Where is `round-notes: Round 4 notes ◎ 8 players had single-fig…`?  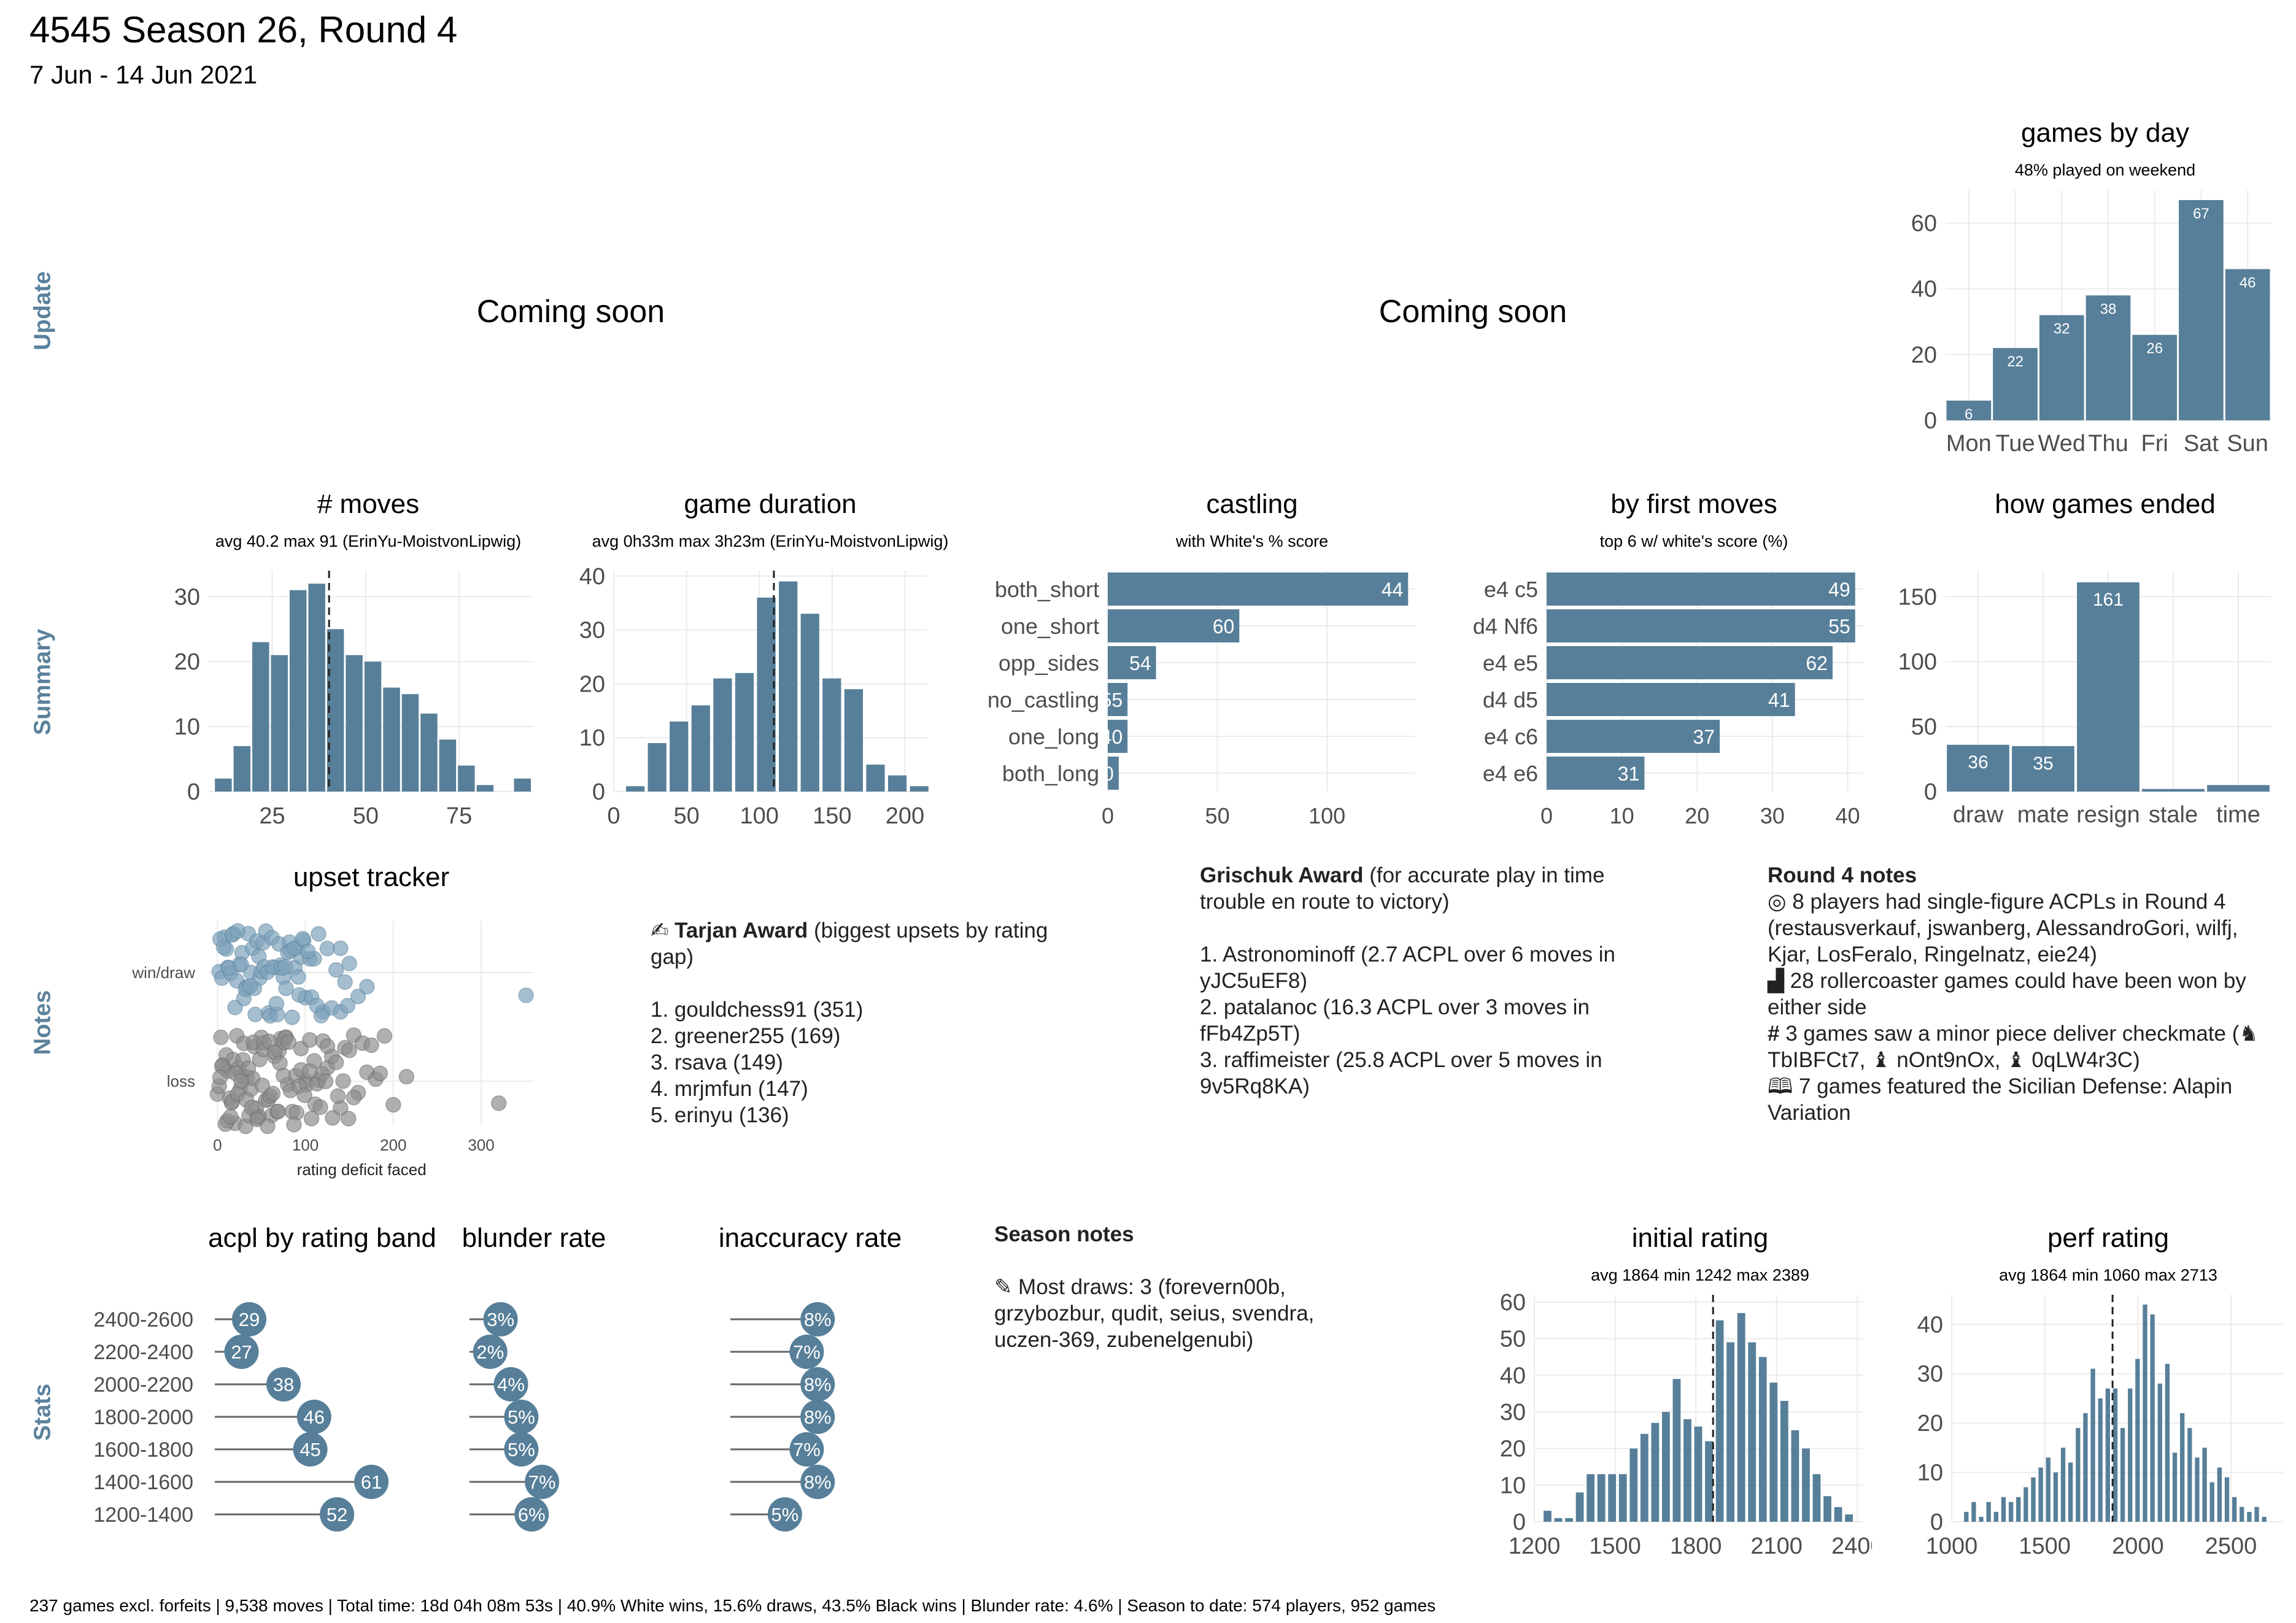
round-notes: Round 4 notes ◎ 8 players had single-fig… is located at coordinates (2025, 994).